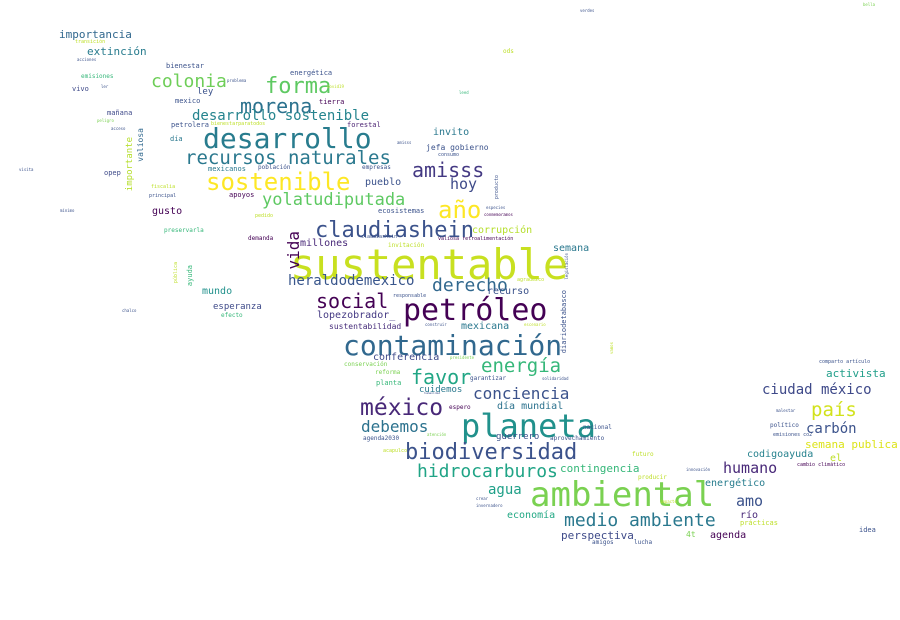 The width and height of the screenshot is (900, 620). Describe the element at coordinates (395, 451) in the screenshot. I see `word-acapulco: acapulco` at that location.